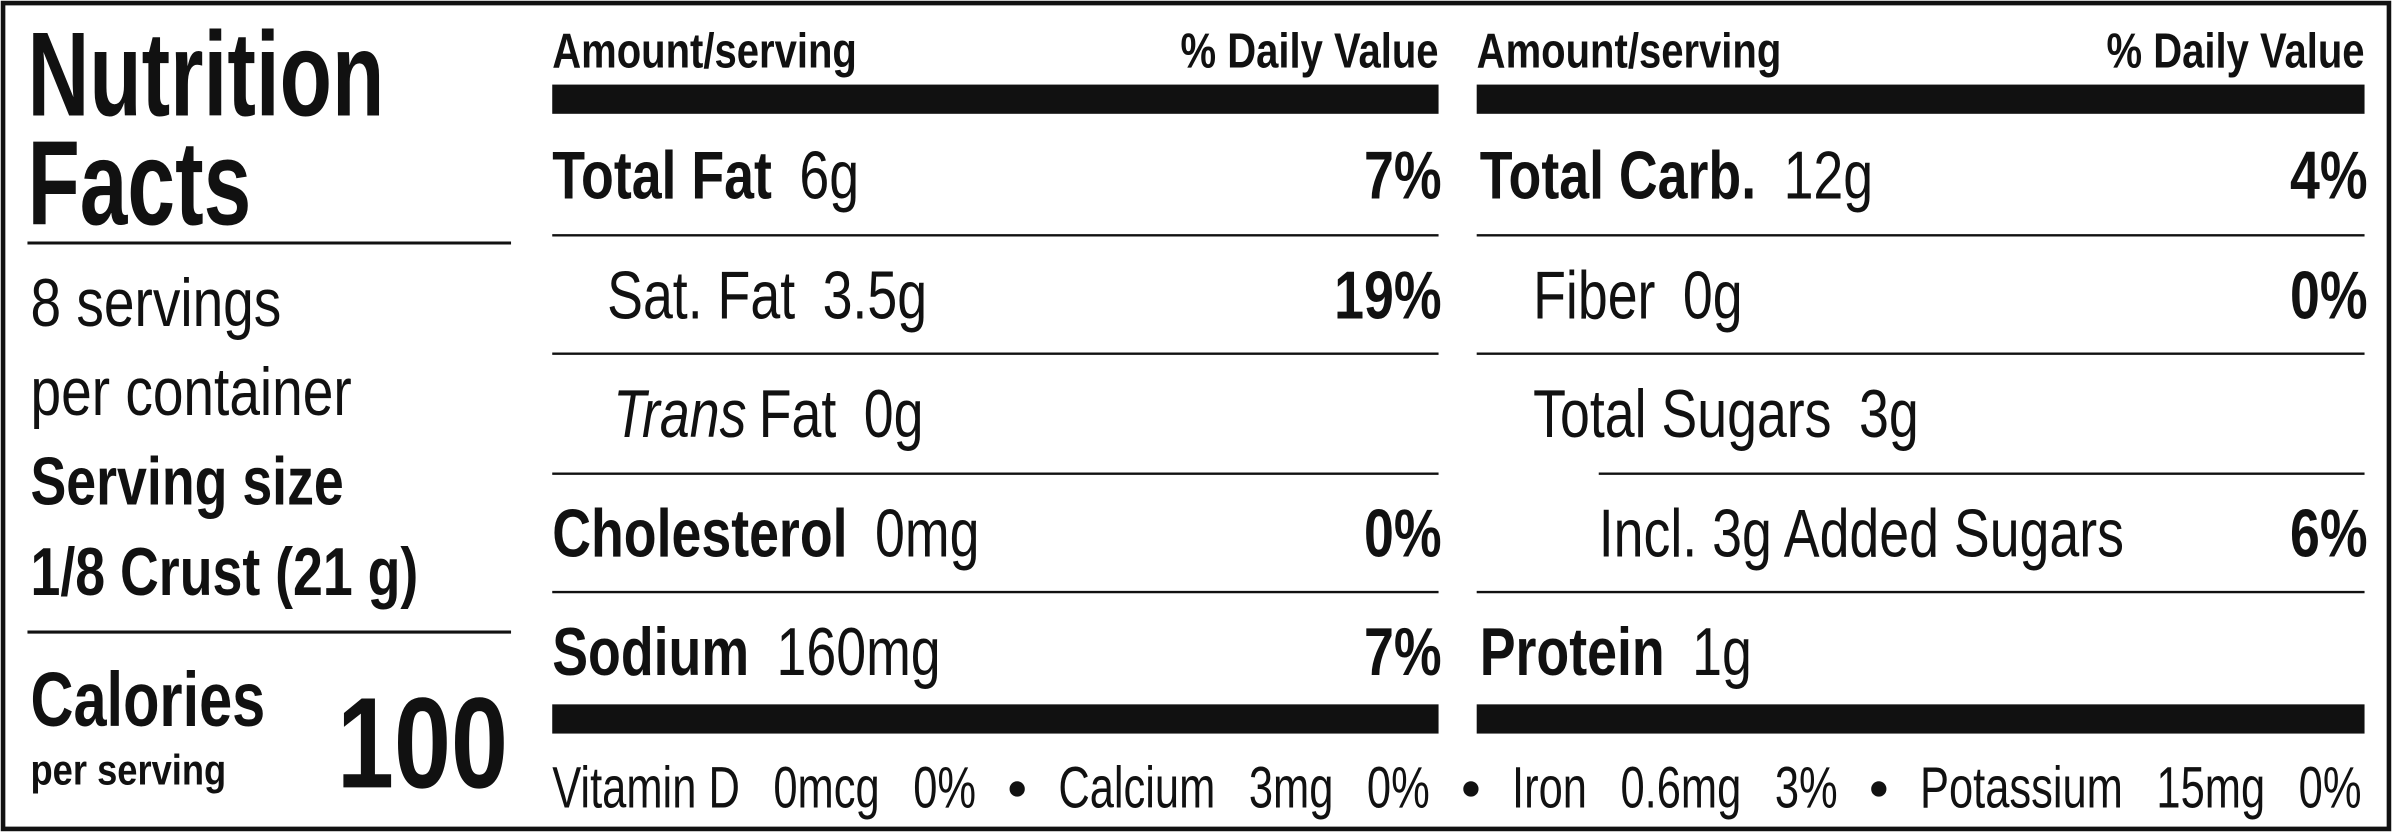 The height and width of the screenshot is (832, 2392). I want to click on nutrient-name: Sodium, so click(650, 652).